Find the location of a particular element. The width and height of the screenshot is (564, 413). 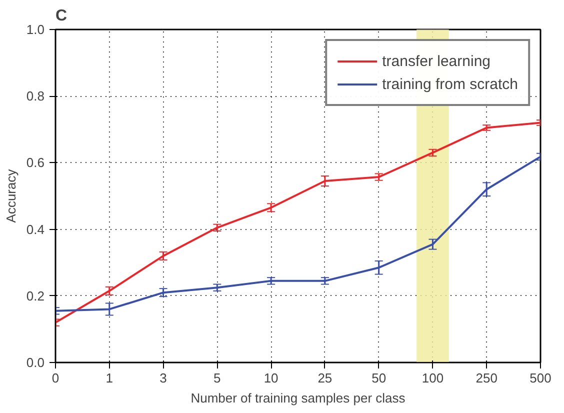

y-tick-label: 0.8 is located at coordinates (35, 96).